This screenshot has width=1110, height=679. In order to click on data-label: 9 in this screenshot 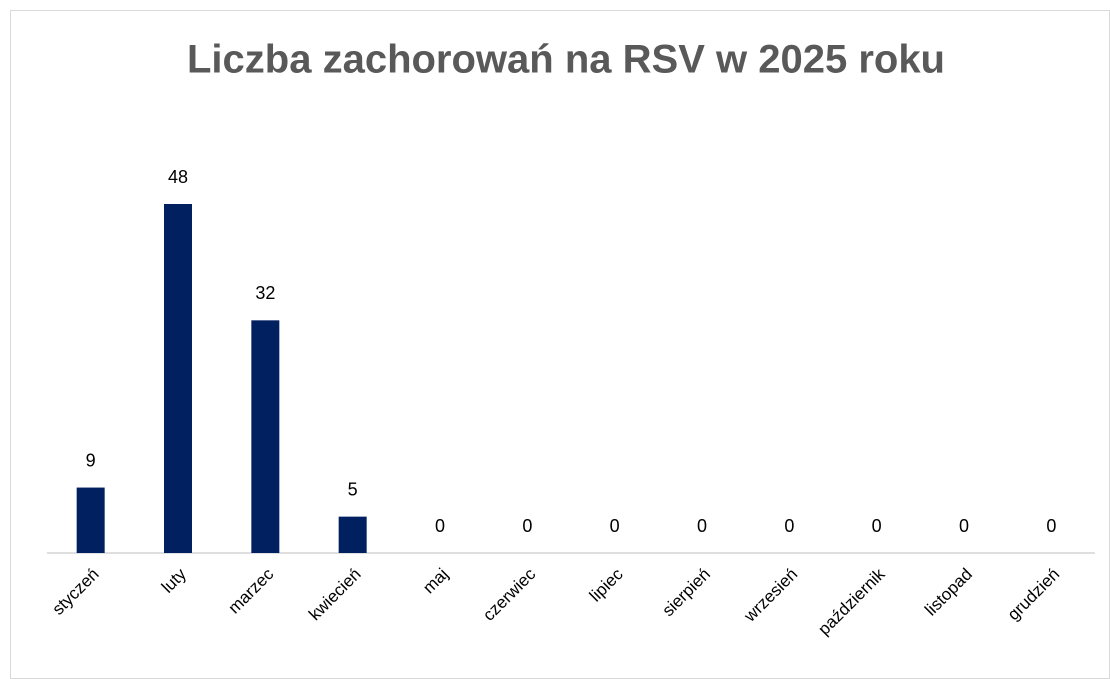, I will do `click(91, 460)`.